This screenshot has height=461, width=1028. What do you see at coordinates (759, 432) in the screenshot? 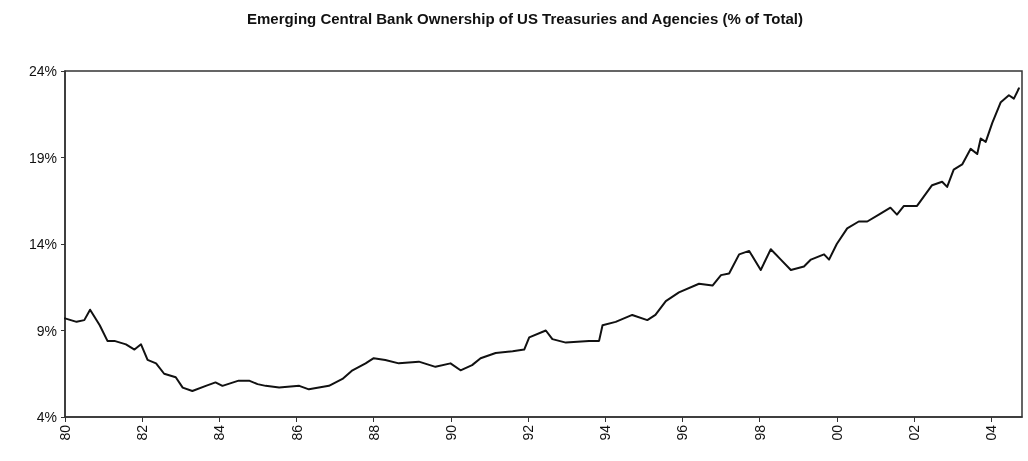
I see `x-tick-label: 98` at bounding box center [759, 432].